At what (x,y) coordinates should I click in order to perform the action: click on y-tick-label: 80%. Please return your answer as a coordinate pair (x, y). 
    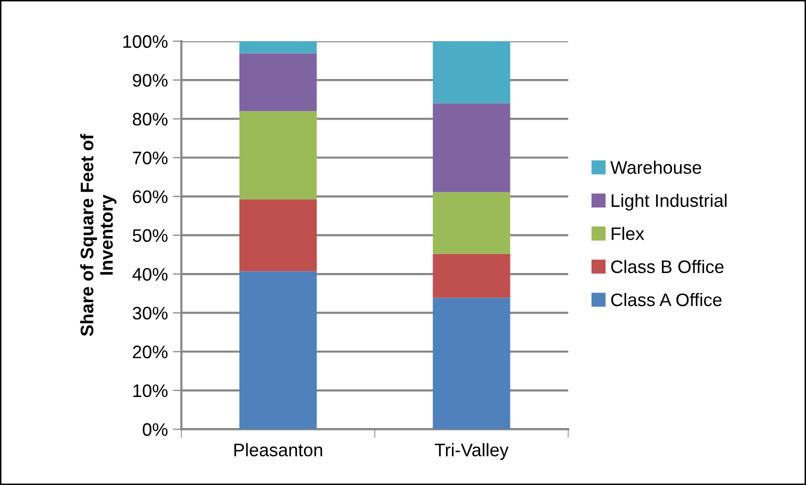
    Looking at the image, I should click on (150, 119).